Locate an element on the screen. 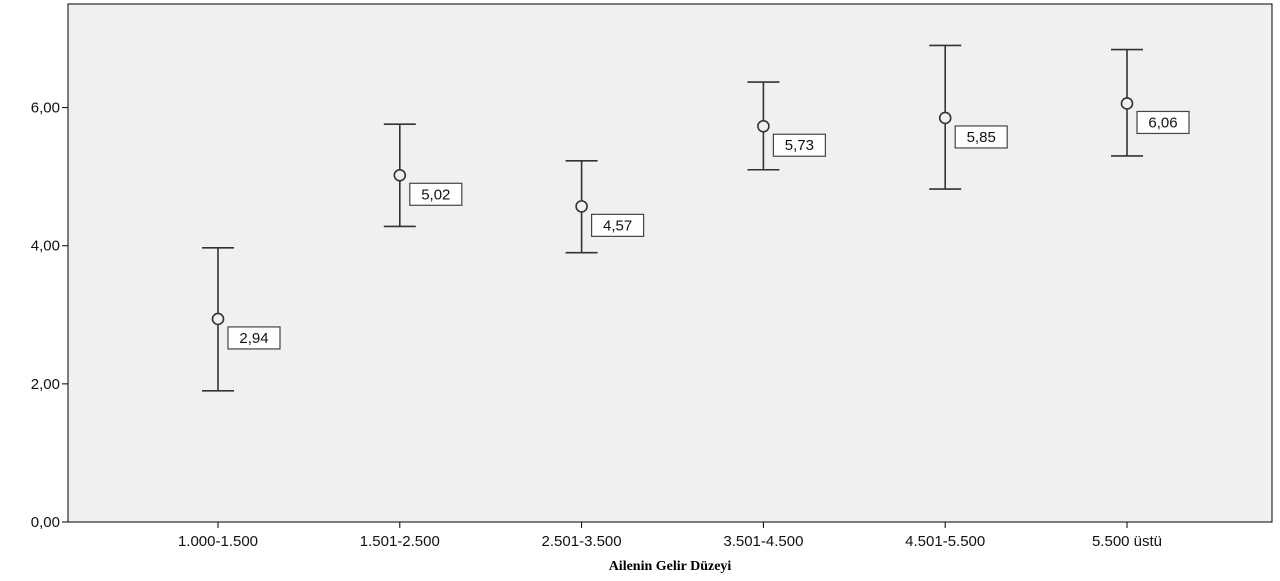 The image size is (1280, 581). data-label: 5,73 is located at coordinates (799, 145).